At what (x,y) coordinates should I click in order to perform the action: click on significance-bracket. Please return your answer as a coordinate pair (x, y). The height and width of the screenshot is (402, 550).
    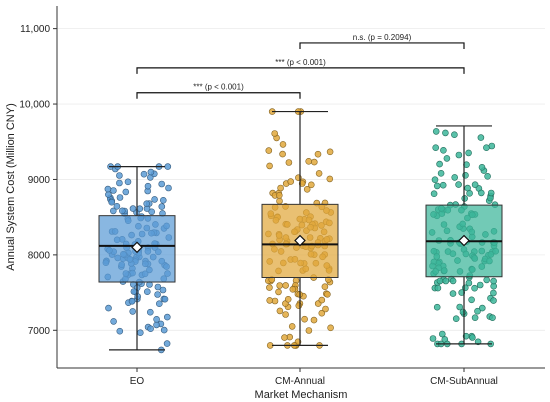
    Looking at the image, I should click on (218, 95).